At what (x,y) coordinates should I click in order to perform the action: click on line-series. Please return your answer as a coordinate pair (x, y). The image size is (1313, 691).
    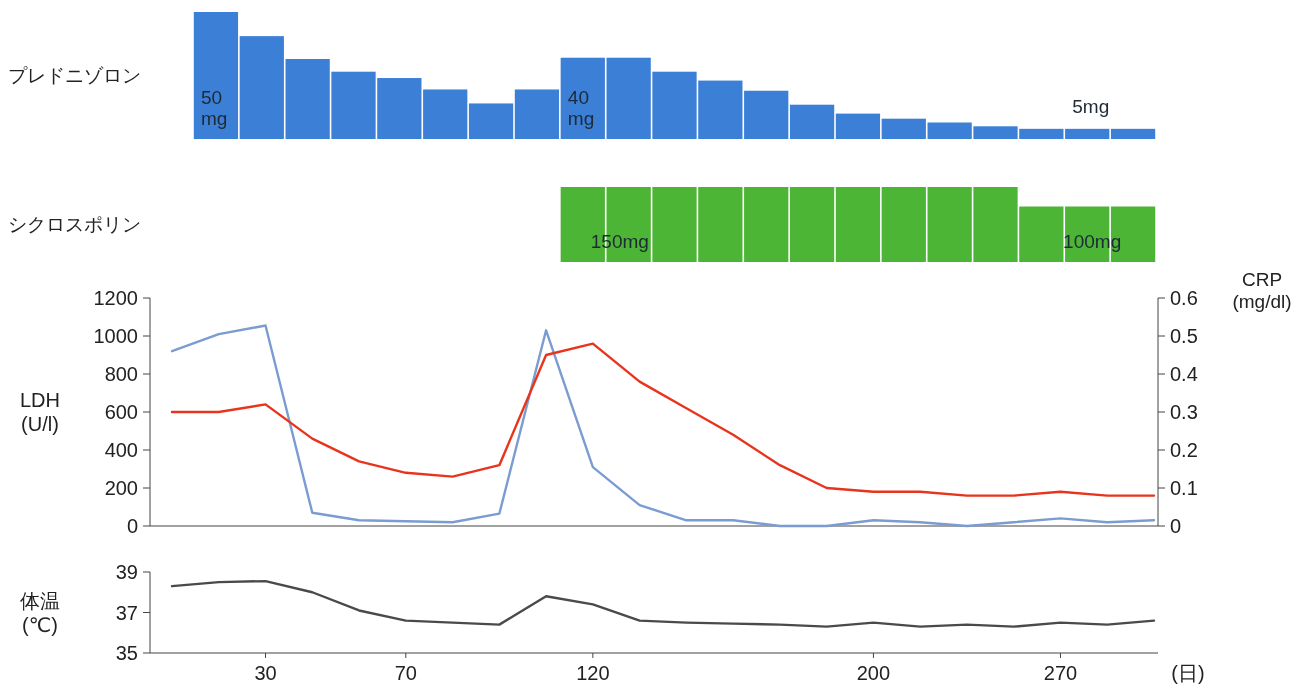
    Looking at the image, I should click on (663, 603).